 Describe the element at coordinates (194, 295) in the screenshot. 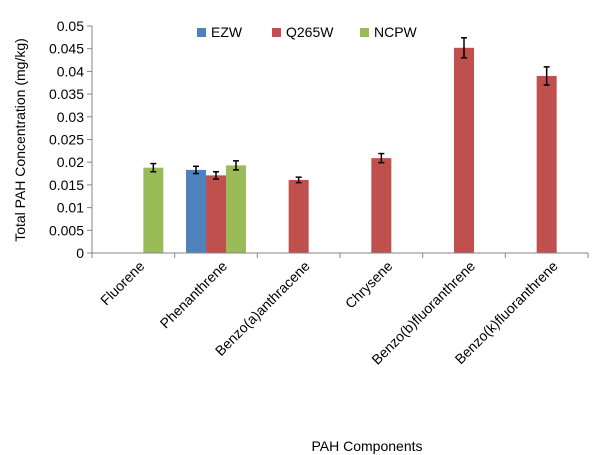

I see `x-tick-label: Phenanthrene` at that location.